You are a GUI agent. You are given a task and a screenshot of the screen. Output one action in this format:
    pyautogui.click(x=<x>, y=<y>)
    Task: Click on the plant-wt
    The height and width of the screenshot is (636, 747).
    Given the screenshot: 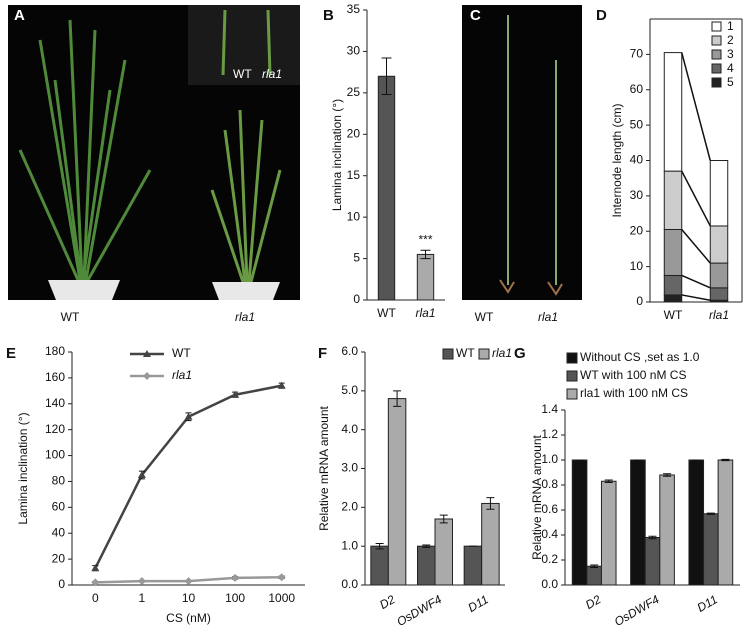 What is the action you would take?
    pyautogui.click(x=85, y=150)
    